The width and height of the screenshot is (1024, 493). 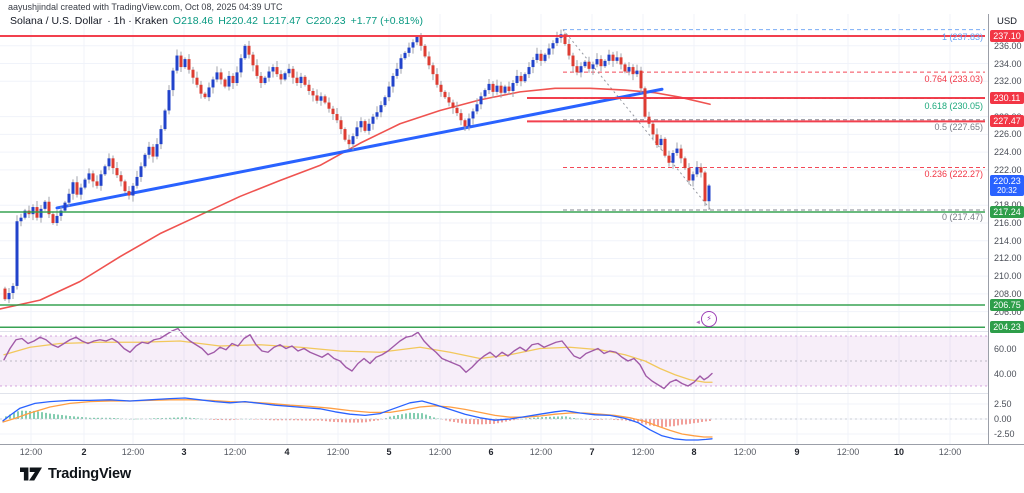 What do you see at coordinates (797, 452) in the screenshot?
I see `time-tick-label: 9` at bounding box center [797, 452].